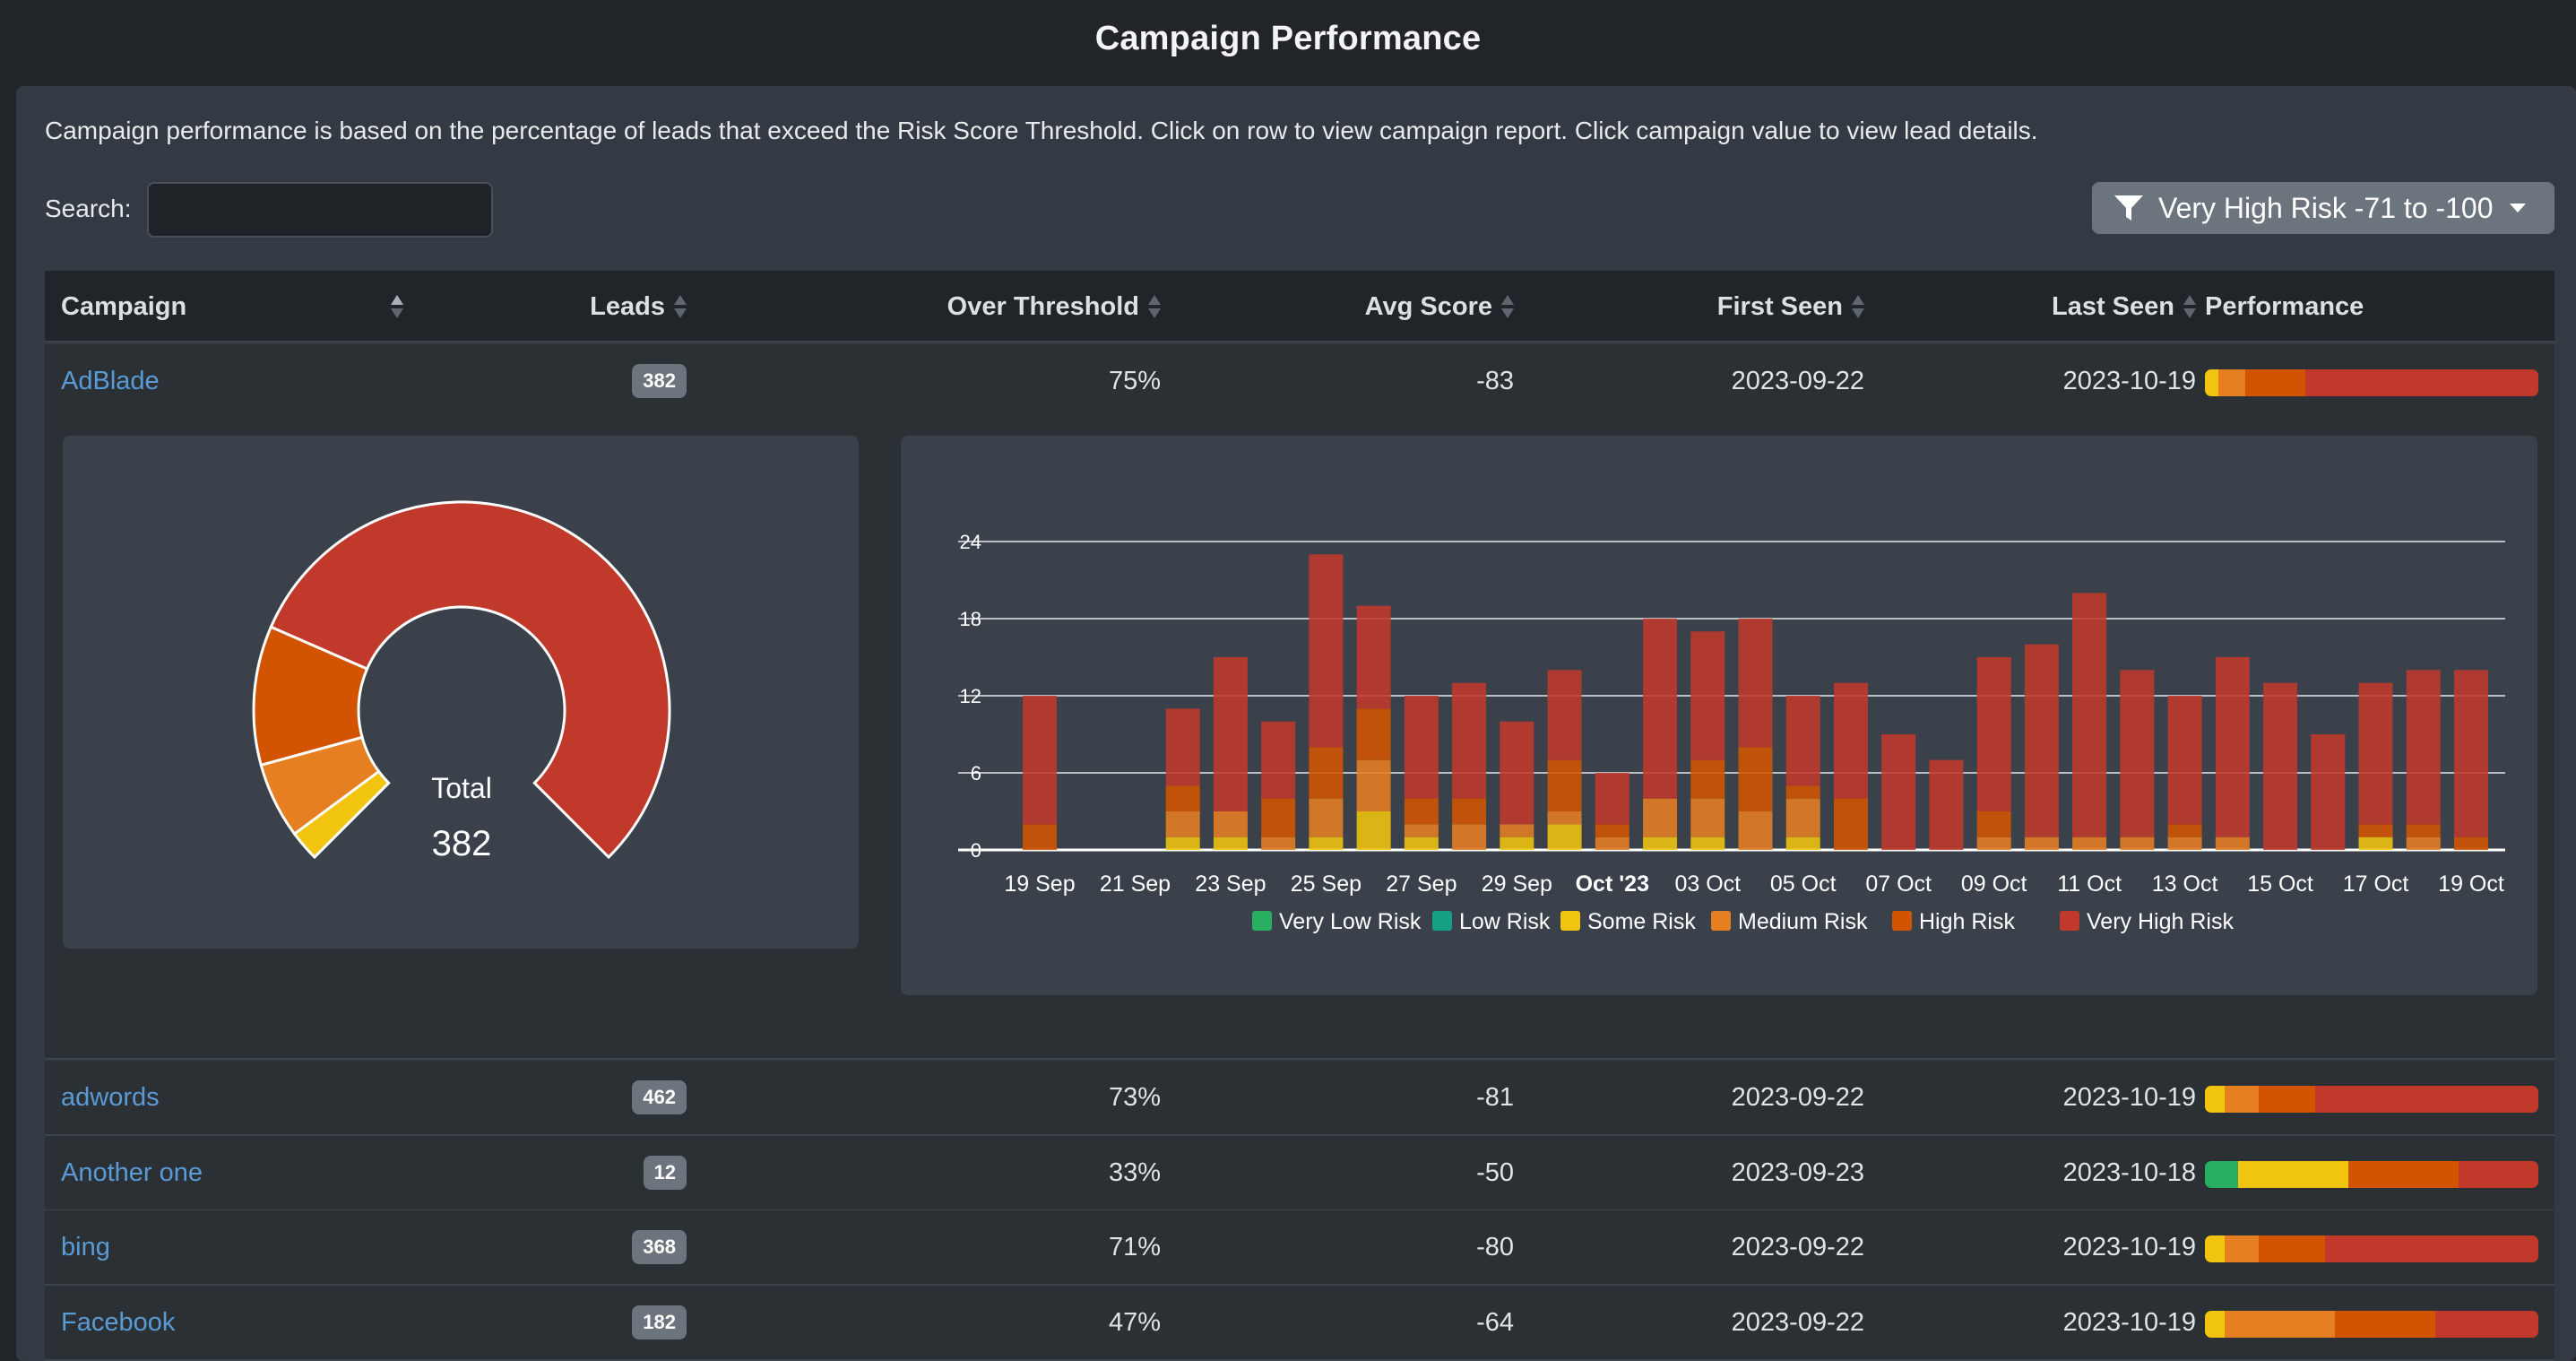 The image size is (2576, 1361). What do you see at coordinates (240, 306) in the screenshot?
I see `header-campaign: Campaign` at bounding box center [240, 306].